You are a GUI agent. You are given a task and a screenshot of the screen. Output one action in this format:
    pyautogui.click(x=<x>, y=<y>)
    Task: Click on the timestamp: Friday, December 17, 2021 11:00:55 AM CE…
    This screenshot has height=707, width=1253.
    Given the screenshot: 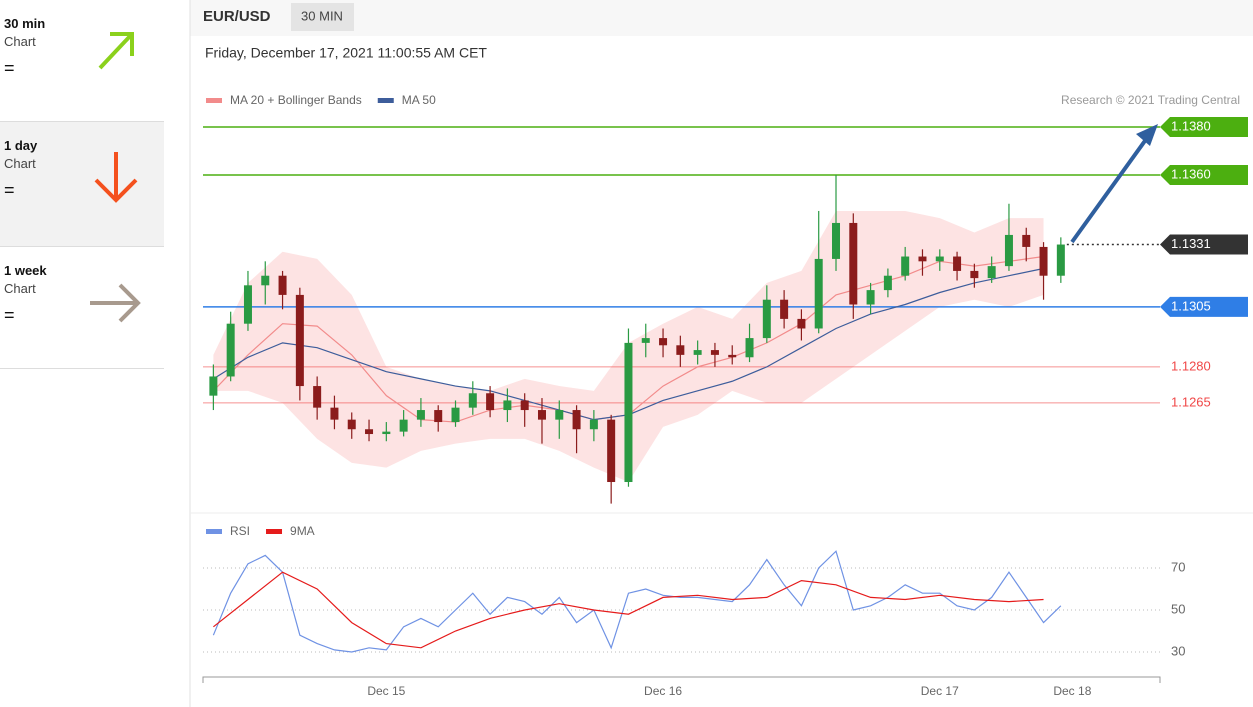 What is the action you would take?
    pyautogui.click(x=346, y=53)
    